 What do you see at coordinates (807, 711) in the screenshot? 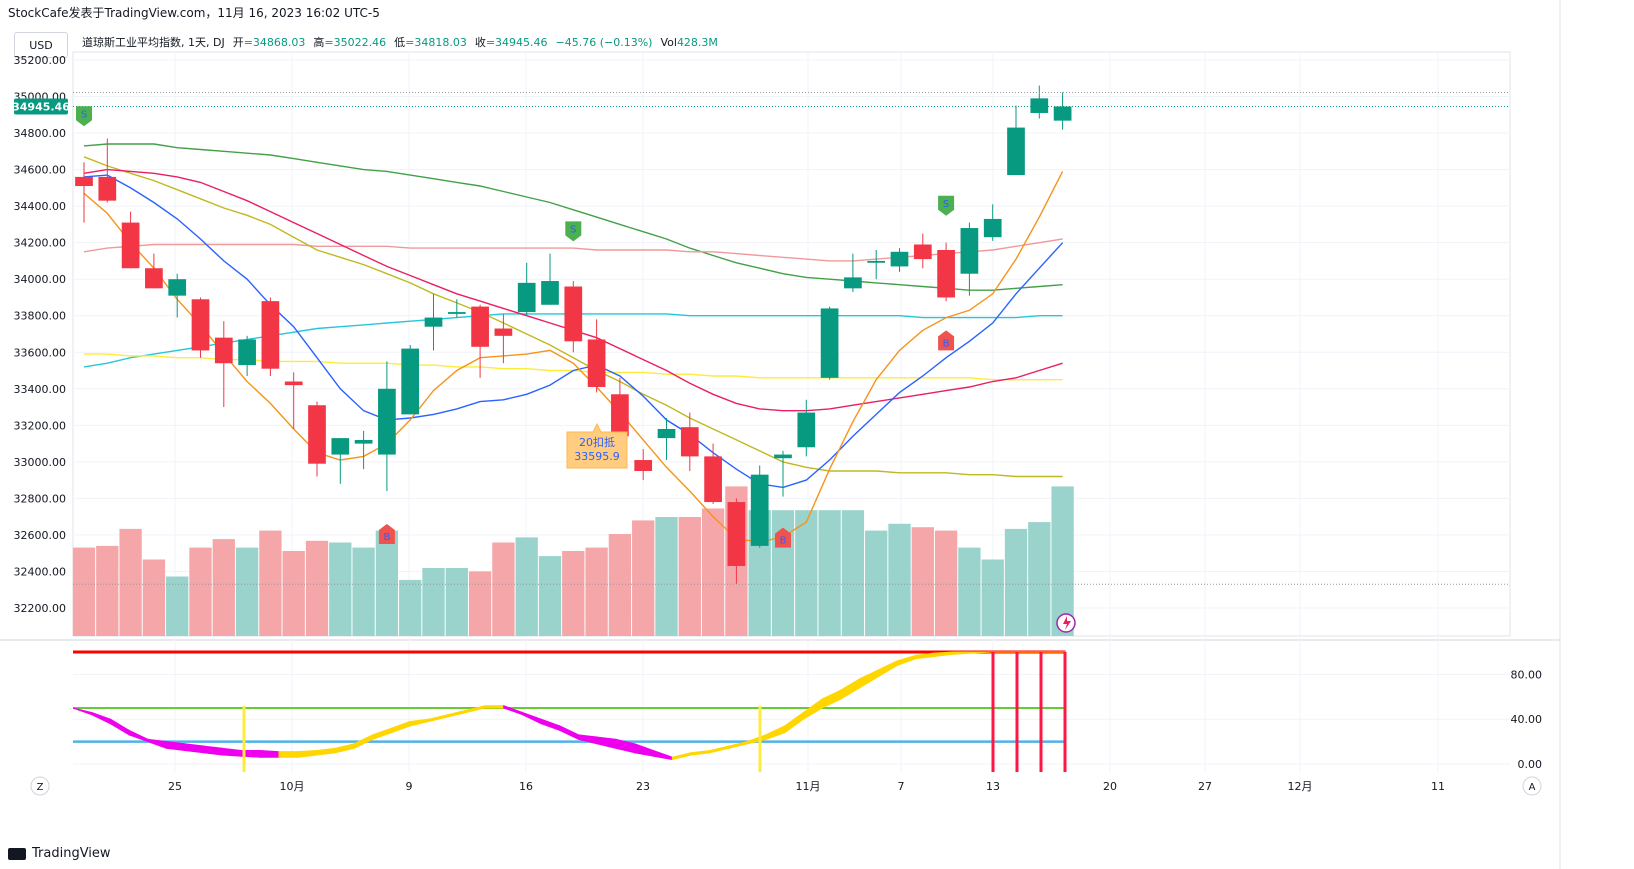
I see `oscillator-panel: 80.00 40.00 0.00` at bounding box center [807, 711].